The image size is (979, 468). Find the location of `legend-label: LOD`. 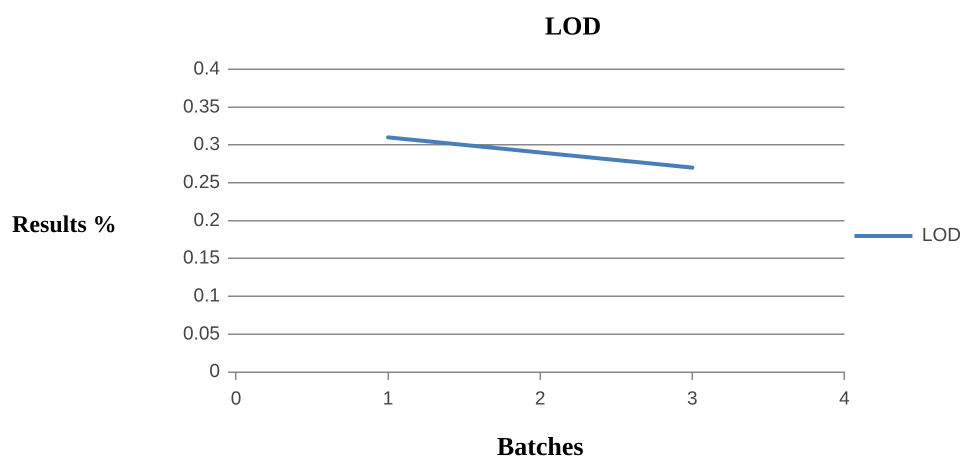

legend-label: LOD is located at coordinates (942, 235).